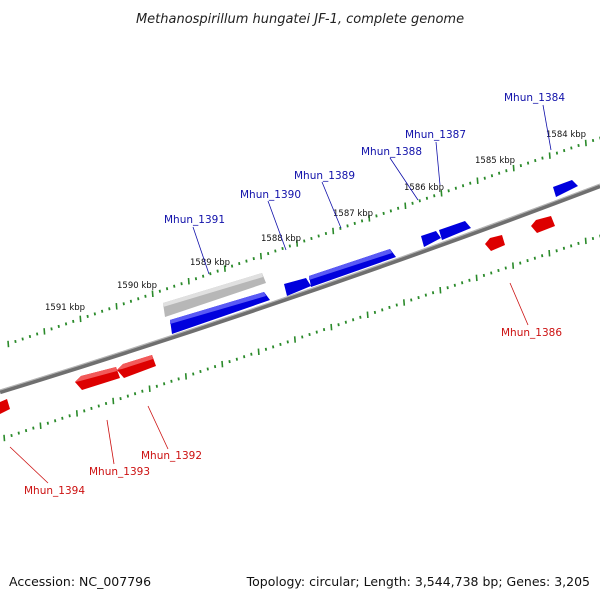 The image size is (600, 600). I want to click on accession-text: Accession: NC_007796, so click(80, 581).